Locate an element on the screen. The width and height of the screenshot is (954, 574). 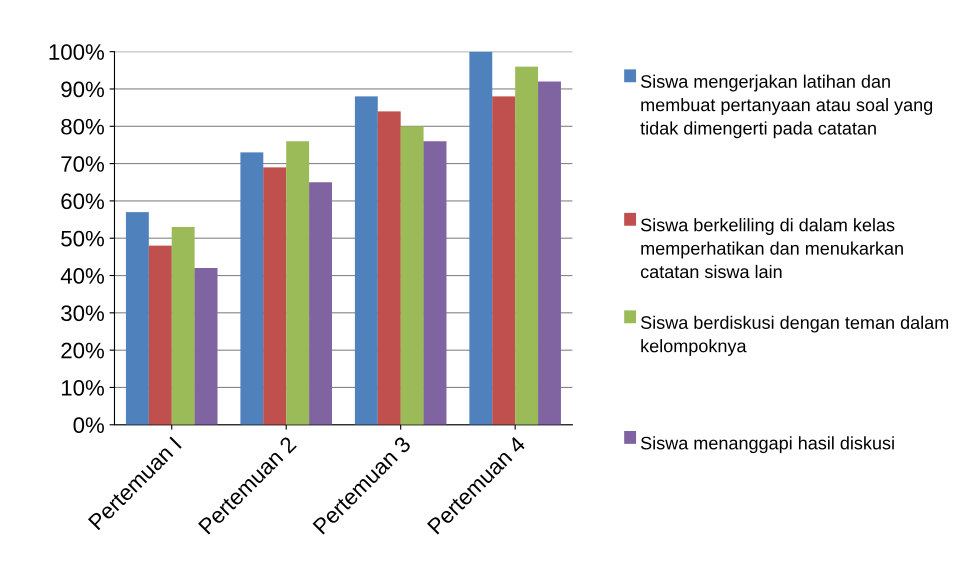
y-tick-label: 0% is located at coordinates (89, 425).